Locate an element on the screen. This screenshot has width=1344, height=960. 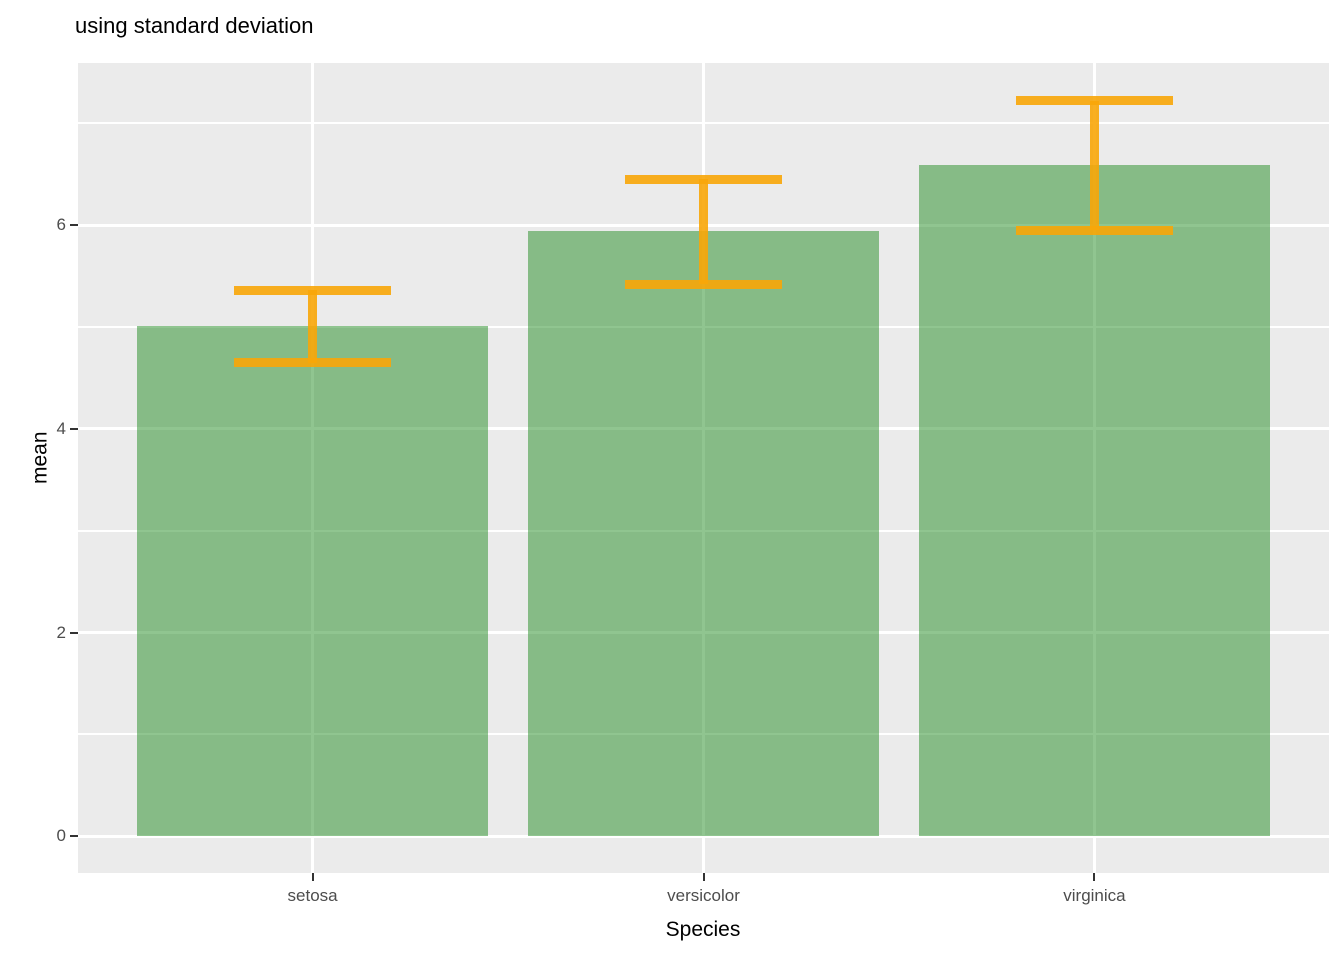
chart-title: using standard deviation is located at coordinates (194, 25).